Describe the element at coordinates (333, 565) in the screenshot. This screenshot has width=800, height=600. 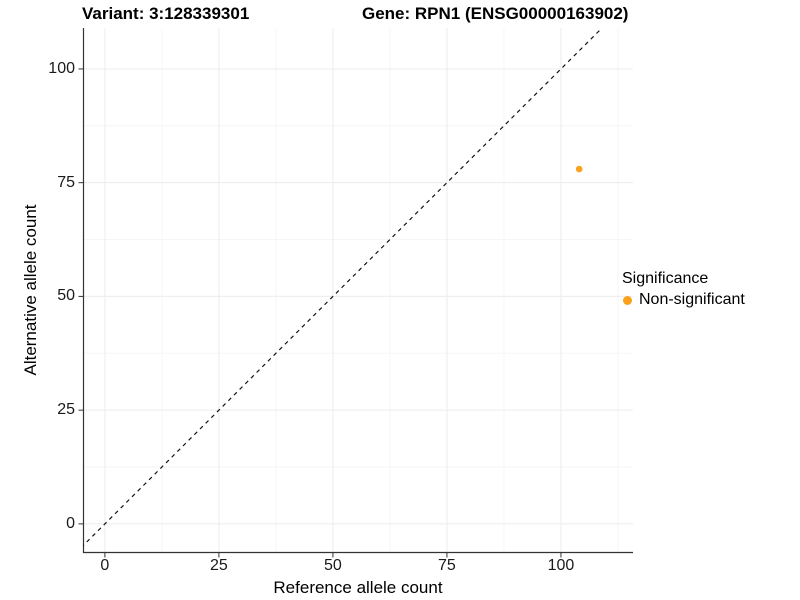
I see `x-axis-tick-label: 50` at that location.